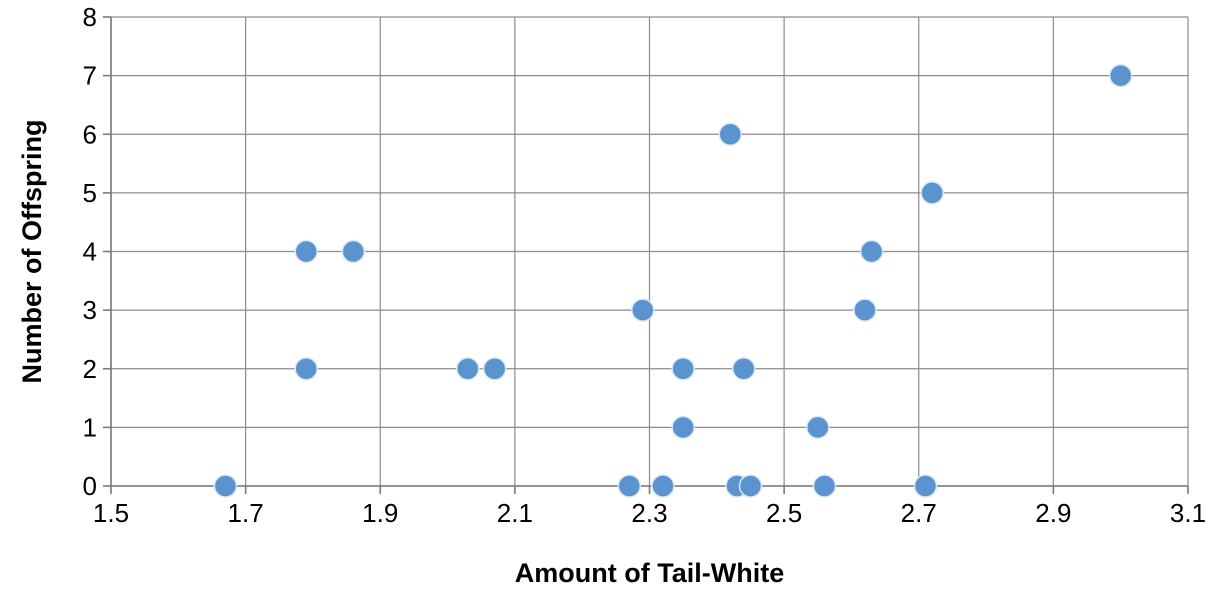 Image resolution: width=1225 pixels, height=592 pixels. I want to click on y-tick-label: 0, so click(90, 486).